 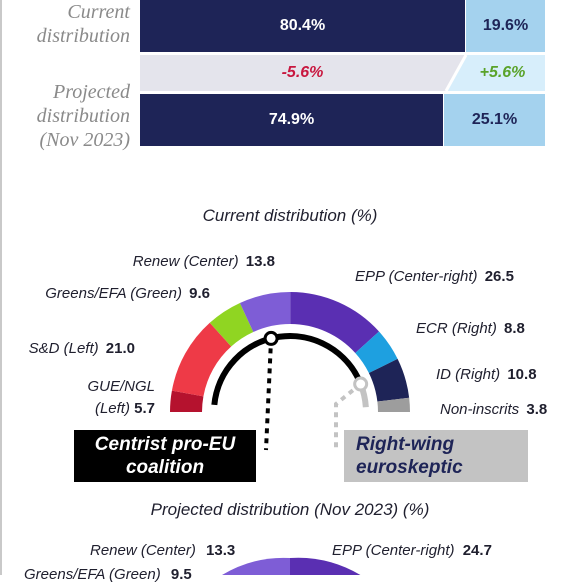 I want to click on arc-label-7: Non-inscrits 3.8, so click(x=494, y=409).